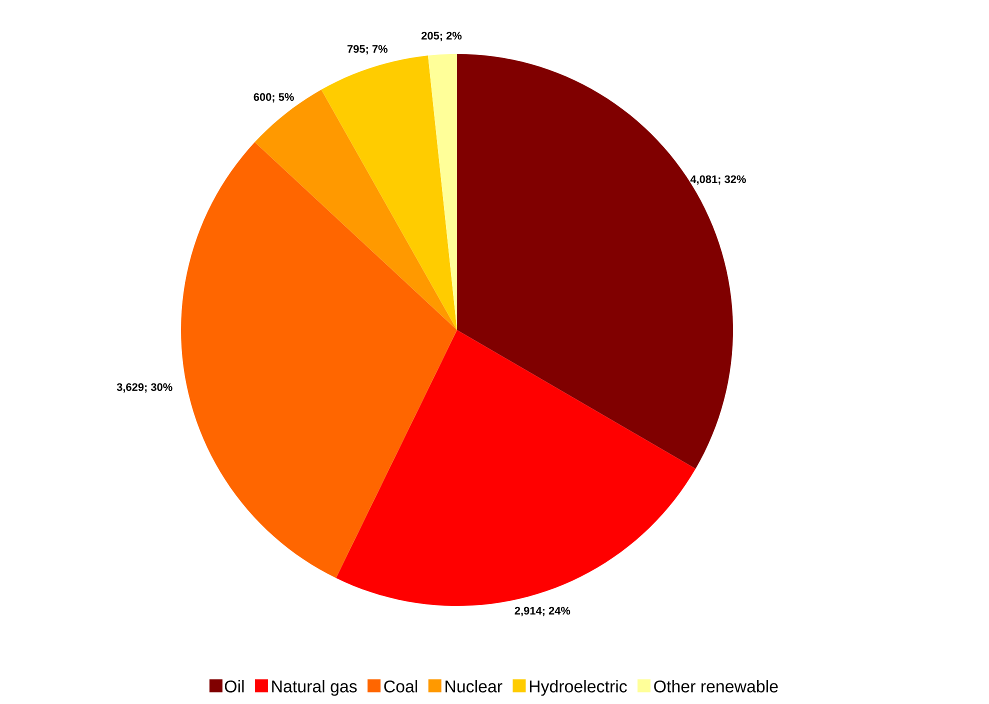 Image resolution: width=989 pixels, height=704 pixels. Describe the element at coordinates (474, 686) in the screenshot. I see `legend-label: Nuclear` at that location.